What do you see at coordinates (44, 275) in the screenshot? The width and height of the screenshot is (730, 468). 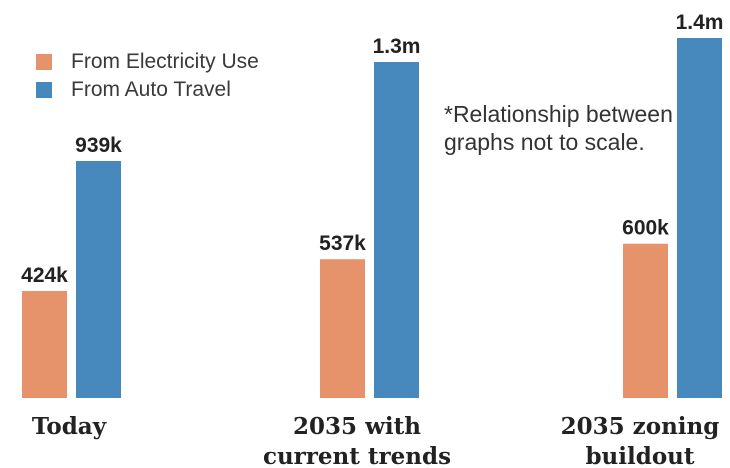 I see `data-label-electricity-0: 424k` at bounding box center [44, 275].